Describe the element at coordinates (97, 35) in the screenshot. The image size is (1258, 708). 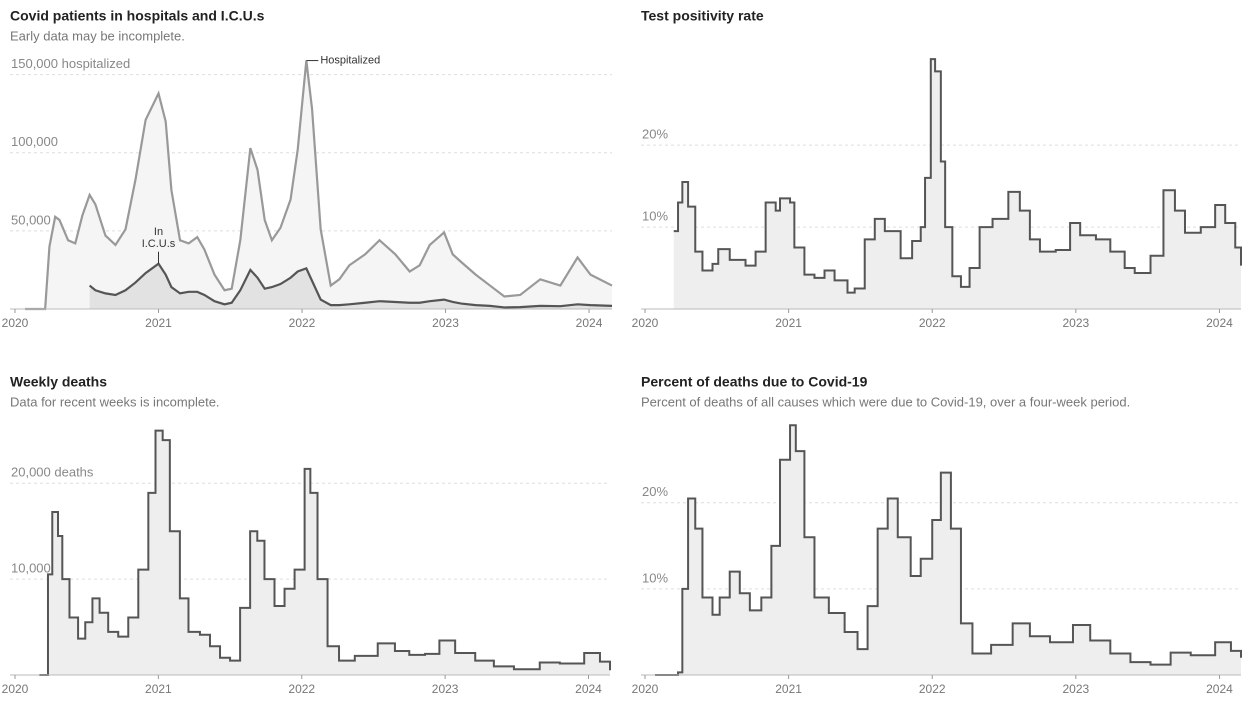
I see `chart-subtitle: Early data may be incomplete.` at that location.